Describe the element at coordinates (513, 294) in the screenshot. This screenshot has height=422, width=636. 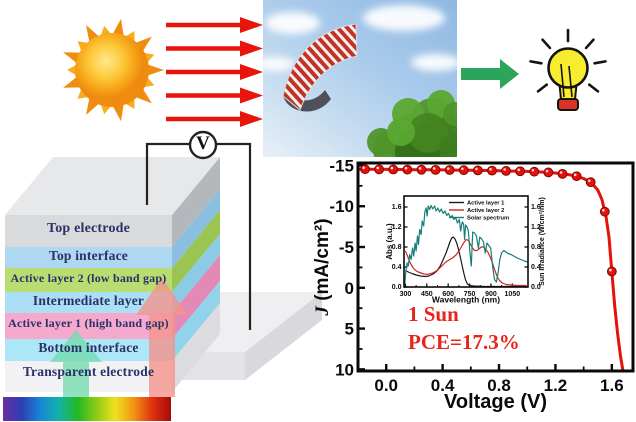
I see `inset-x-tick-label: 1050` at that location.